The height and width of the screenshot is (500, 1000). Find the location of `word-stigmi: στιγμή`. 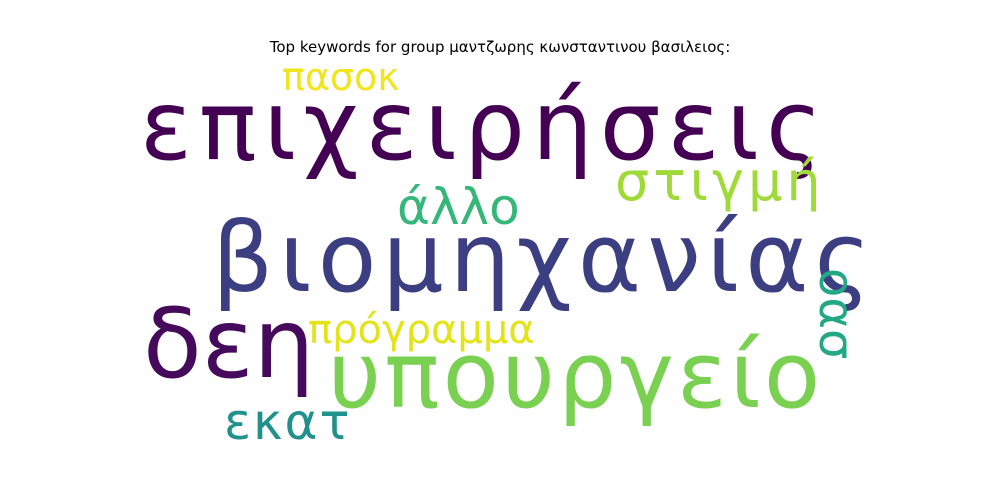

word-stigmi: στιγμή is located at coordinates (720, 181).